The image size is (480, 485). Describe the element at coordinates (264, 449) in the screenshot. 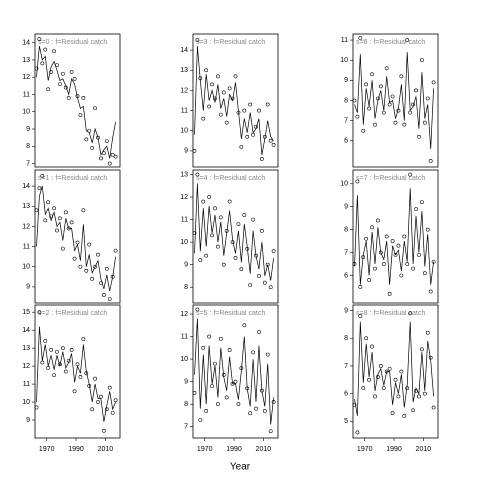

I see `x-tick-label: 2010` at that location.